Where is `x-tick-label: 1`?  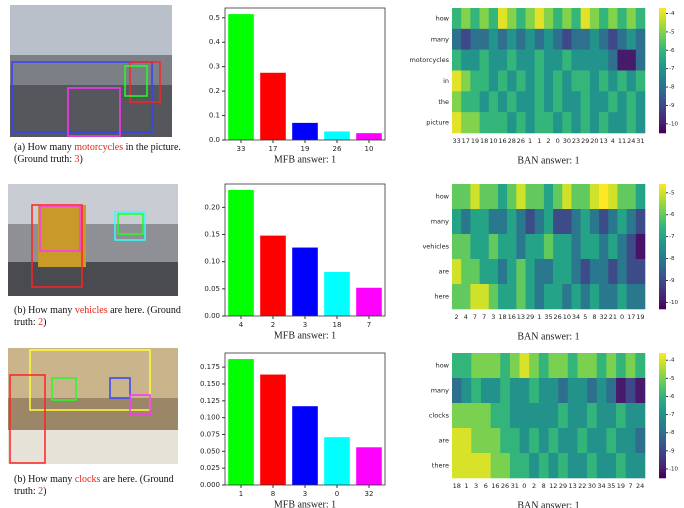 x-tick-label: 1 is located at coordinates (241, 494).